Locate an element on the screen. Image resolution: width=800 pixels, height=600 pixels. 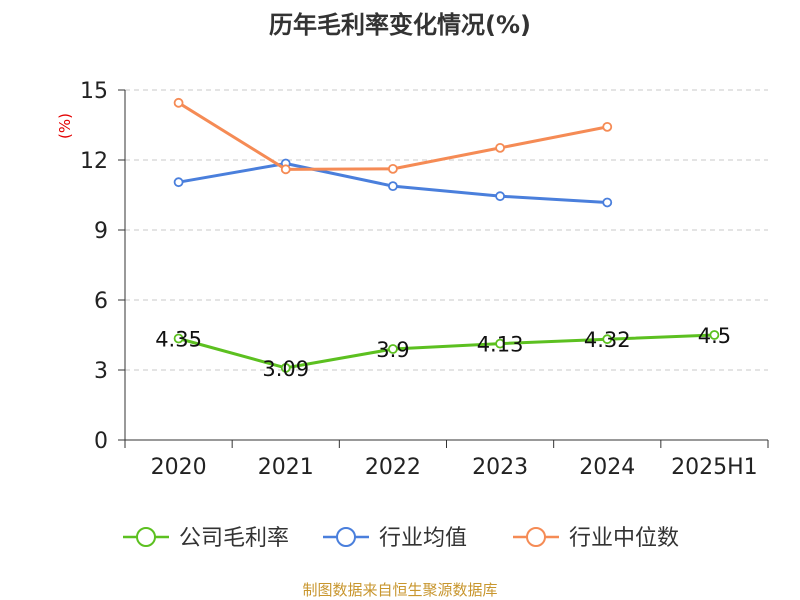
data-label: 4.13 is located at coordinates (500, 345).